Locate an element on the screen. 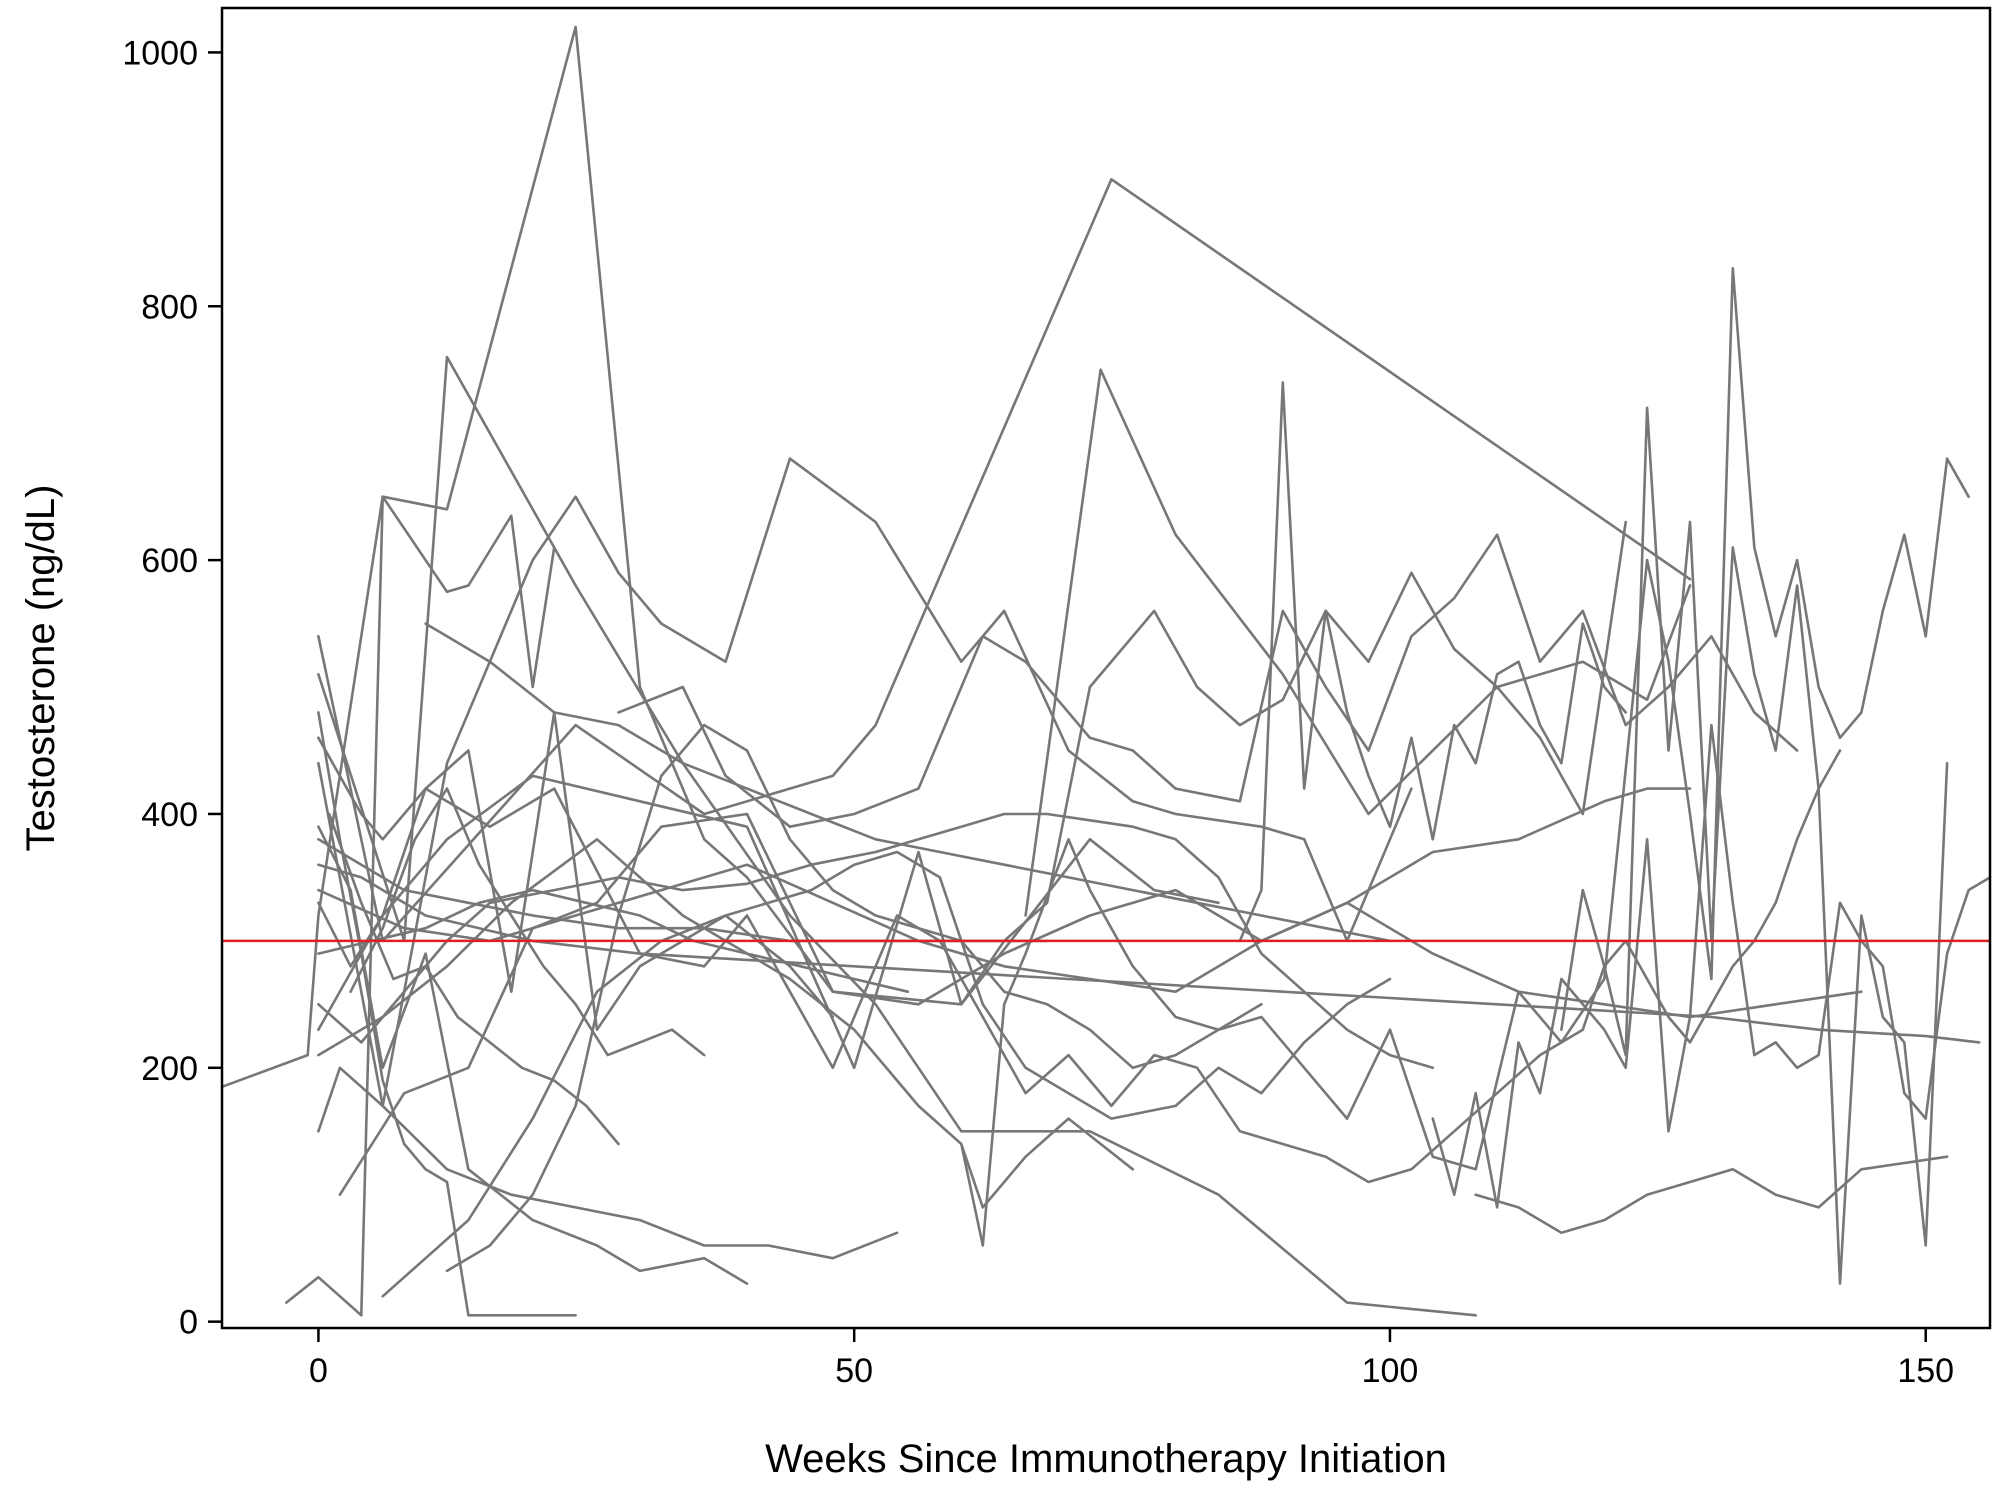  x-axis-label: Weeks Since Immunotherapy Initiation is located at coordinates (1106, 1459).